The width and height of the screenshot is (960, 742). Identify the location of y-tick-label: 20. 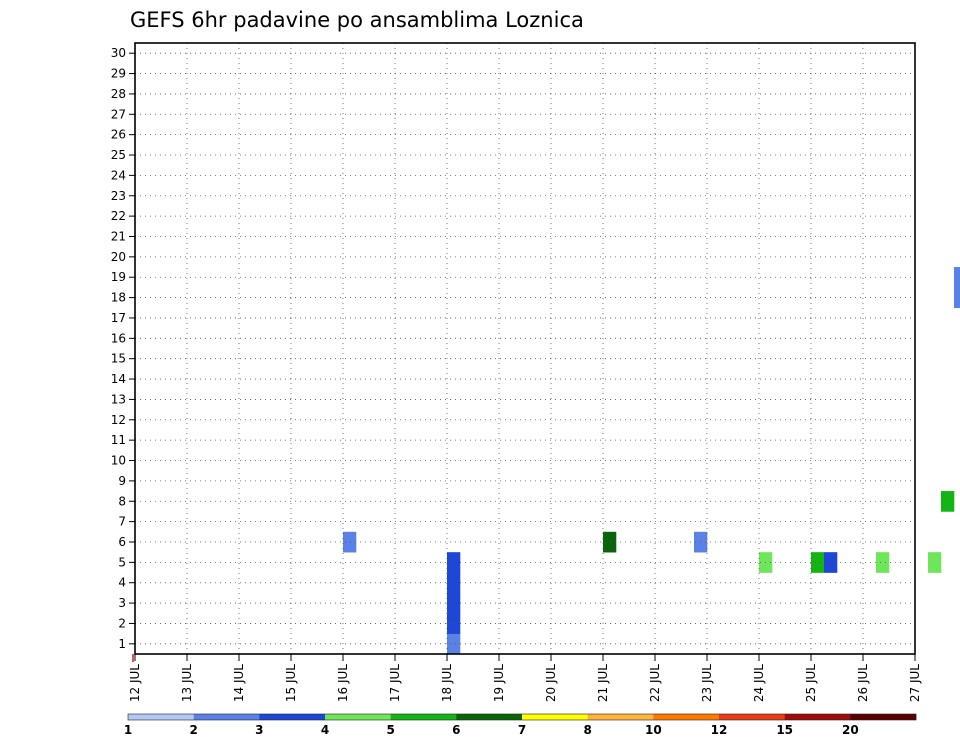
(118, 257).